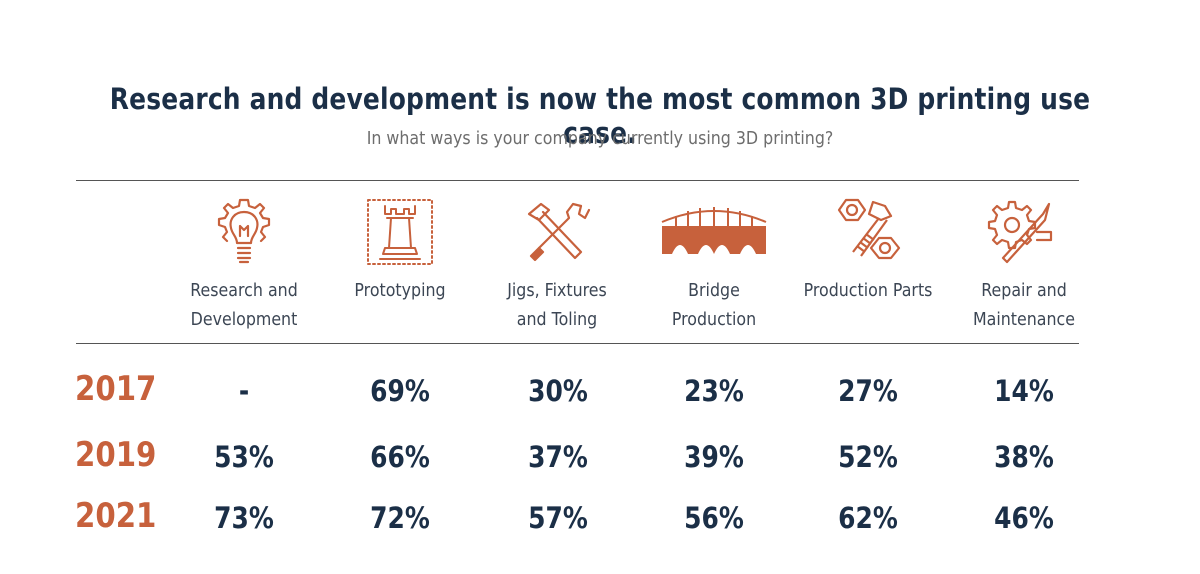 The height and width of the screenshot is (574, 1200). What do you see at coordinates (558, 232) in the screenshot?
I see `tools-icon` at bounding box center [558, 232].